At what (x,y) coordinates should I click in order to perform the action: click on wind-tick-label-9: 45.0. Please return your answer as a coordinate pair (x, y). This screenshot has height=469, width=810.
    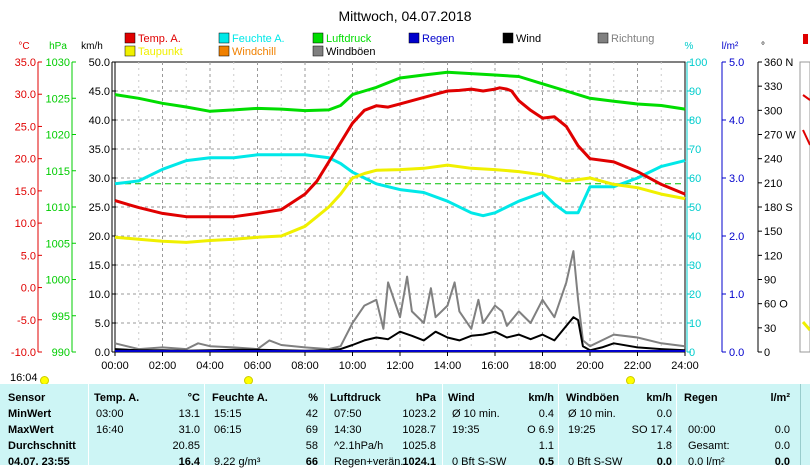
    Looking at the image, I should click on (99, 92).